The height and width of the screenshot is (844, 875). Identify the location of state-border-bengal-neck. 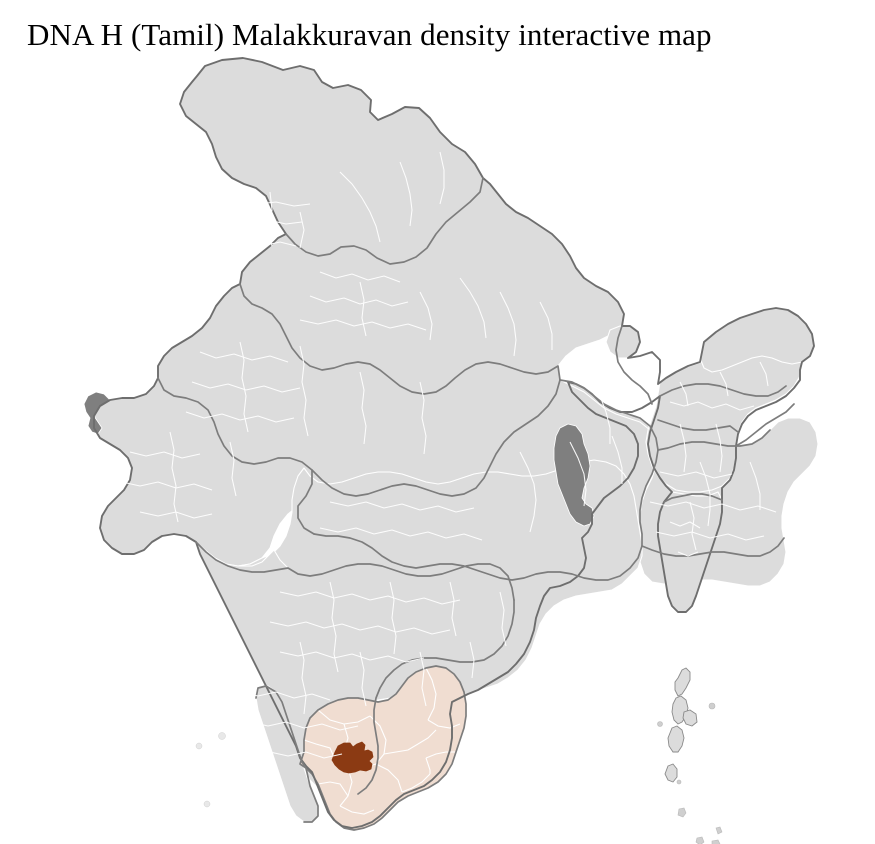
(634, 365).